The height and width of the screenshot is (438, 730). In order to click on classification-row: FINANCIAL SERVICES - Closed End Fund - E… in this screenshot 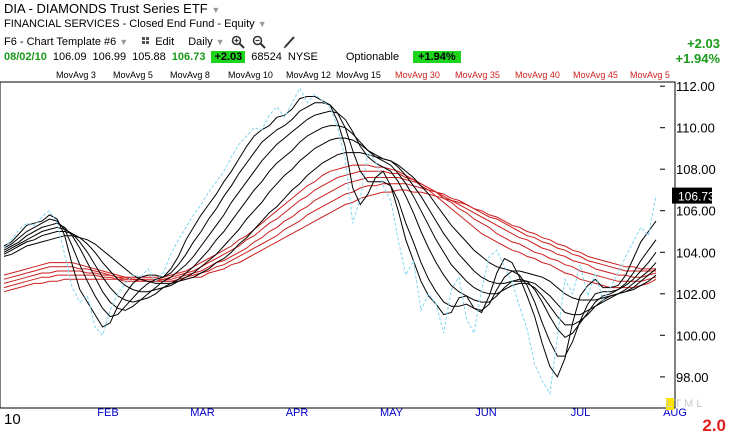, I will do `click(135, 24)`.